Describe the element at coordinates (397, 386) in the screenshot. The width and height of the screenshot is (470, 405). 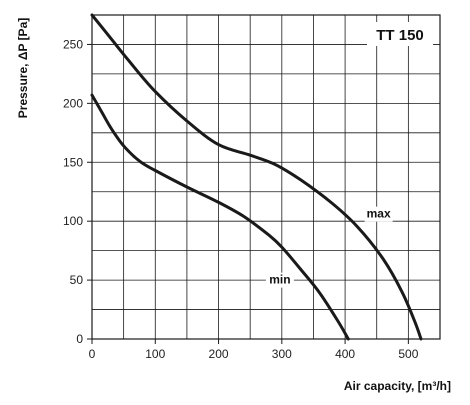
I see `x-axis-title: Air capacity, [m³/h]` at that location.